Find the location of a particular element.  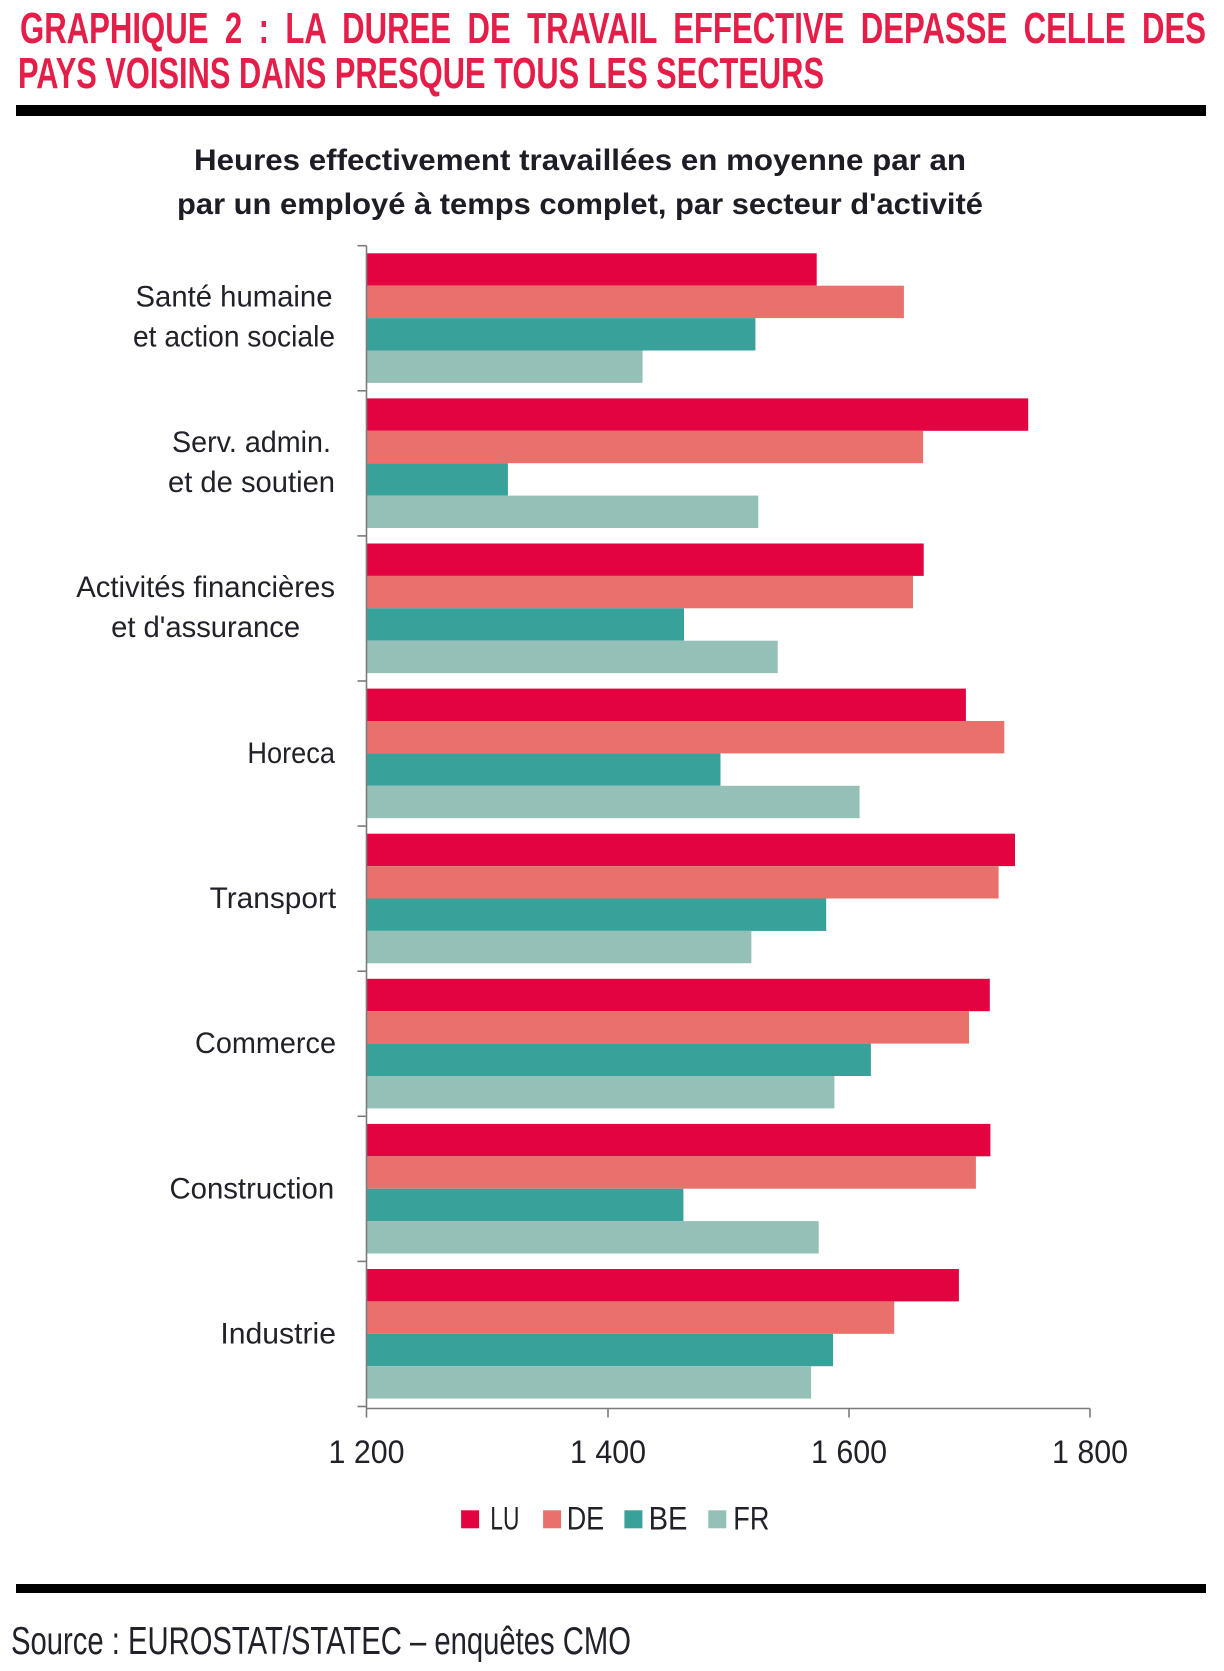

svg-text: et d'assurance is located at coordinates (205, 627).